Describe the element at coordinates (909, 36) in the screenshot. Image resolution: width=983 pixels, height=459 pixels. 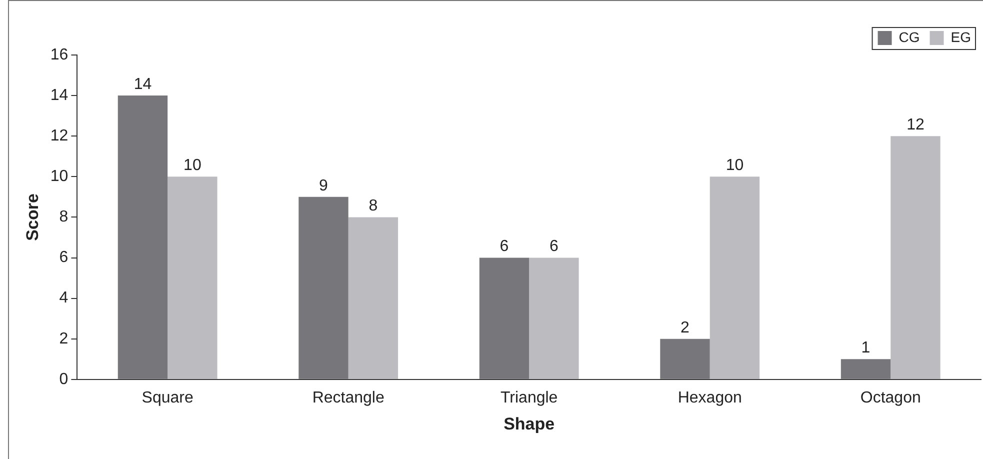
I see `legend-label: CG` at that location.